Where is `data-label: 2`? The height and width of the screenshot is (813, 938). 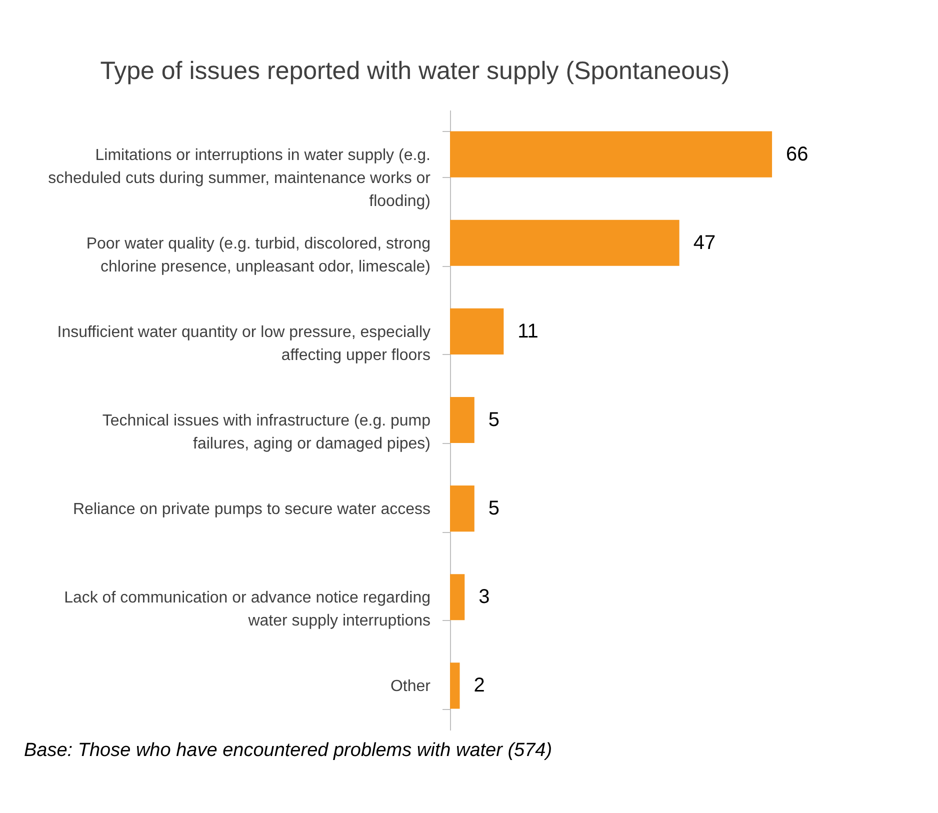
data-label: 2 is located at coordinates (479, 685).